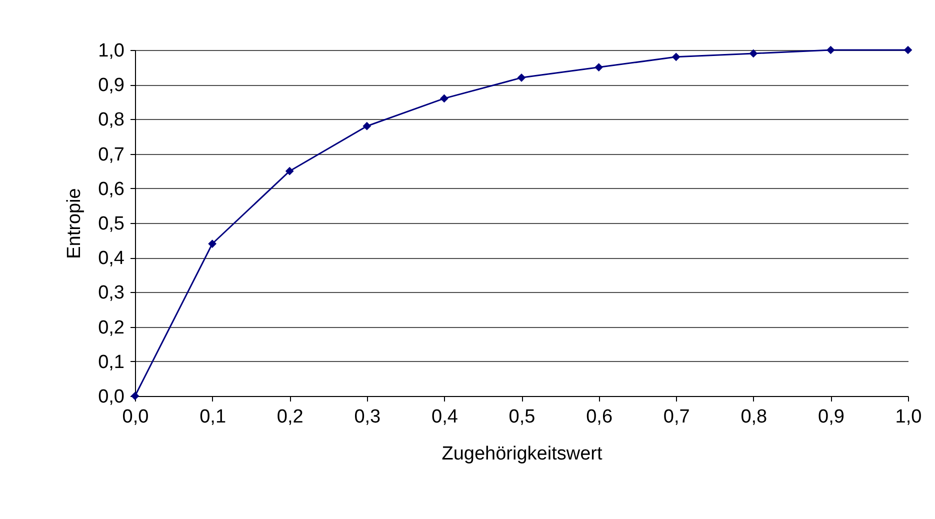 This screenshot has height=519, width=935. What do you see at coordinates (908, 417) in the screenshot?
I see `x-tick-label: 1,0` at bounding box center [908, 417].